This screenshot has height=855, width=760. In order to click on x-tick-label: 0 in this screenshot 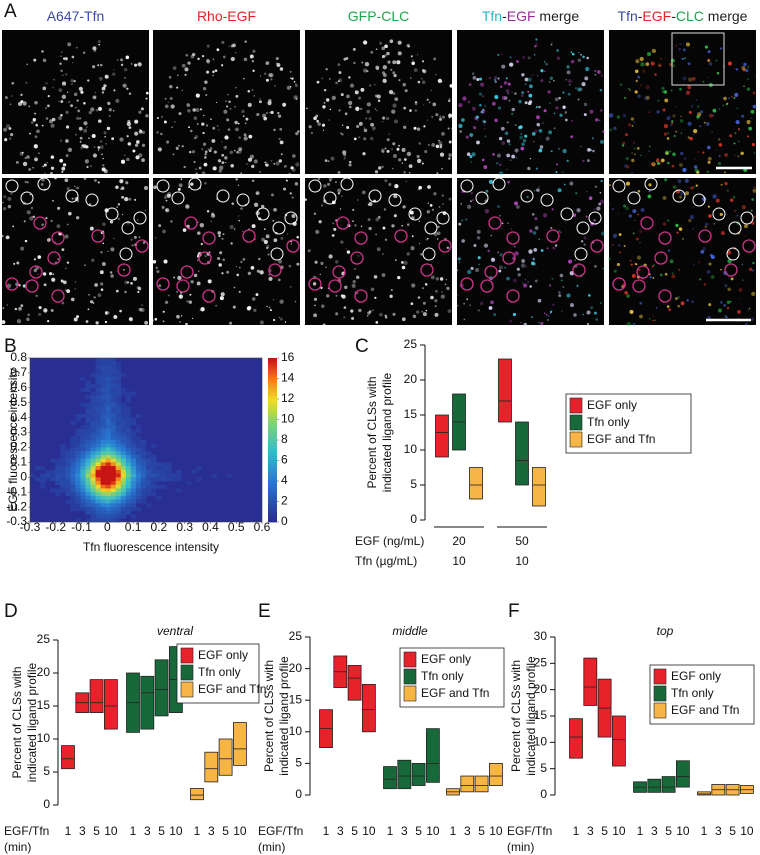, I will do `click(107, 527)`.